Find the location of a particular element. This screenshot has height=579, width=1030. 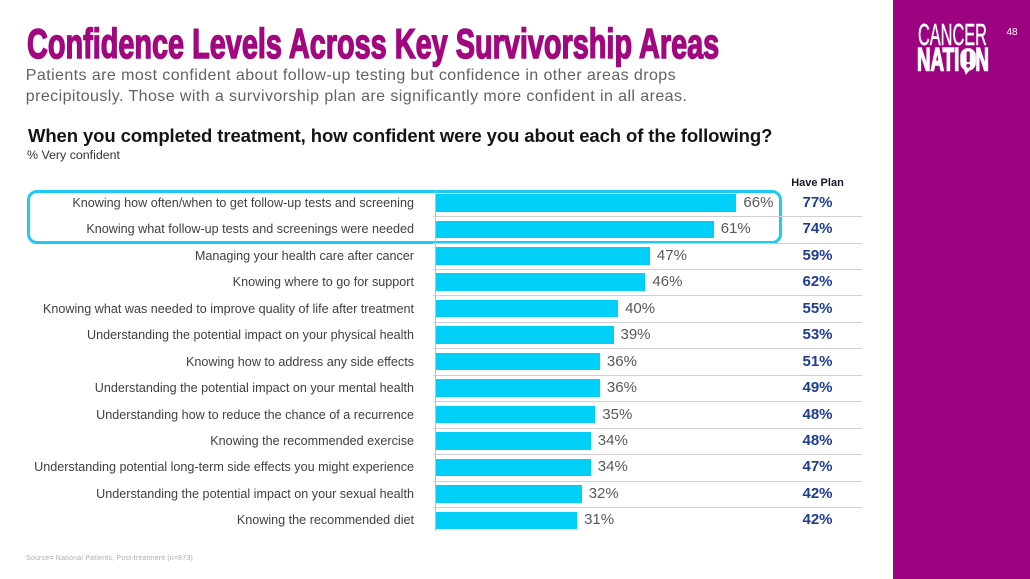

svg-text: NATI is located at coordinates (938, 58).